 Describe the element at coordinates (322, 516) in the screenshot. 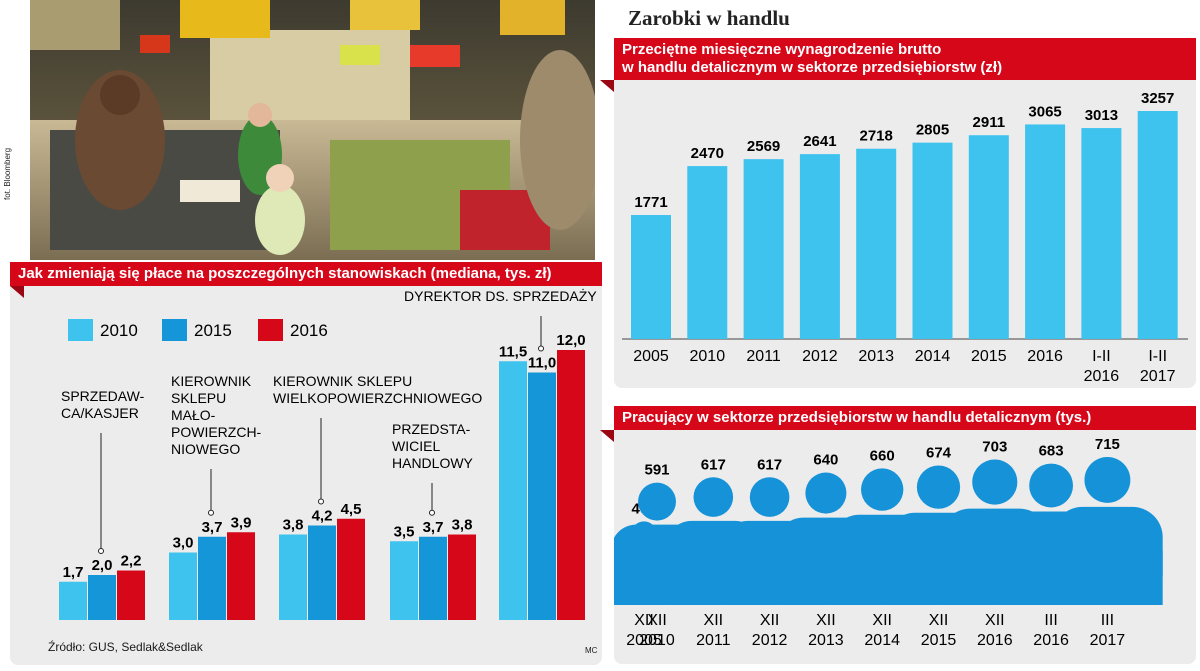

I see `data-label: 4,2` at that location.